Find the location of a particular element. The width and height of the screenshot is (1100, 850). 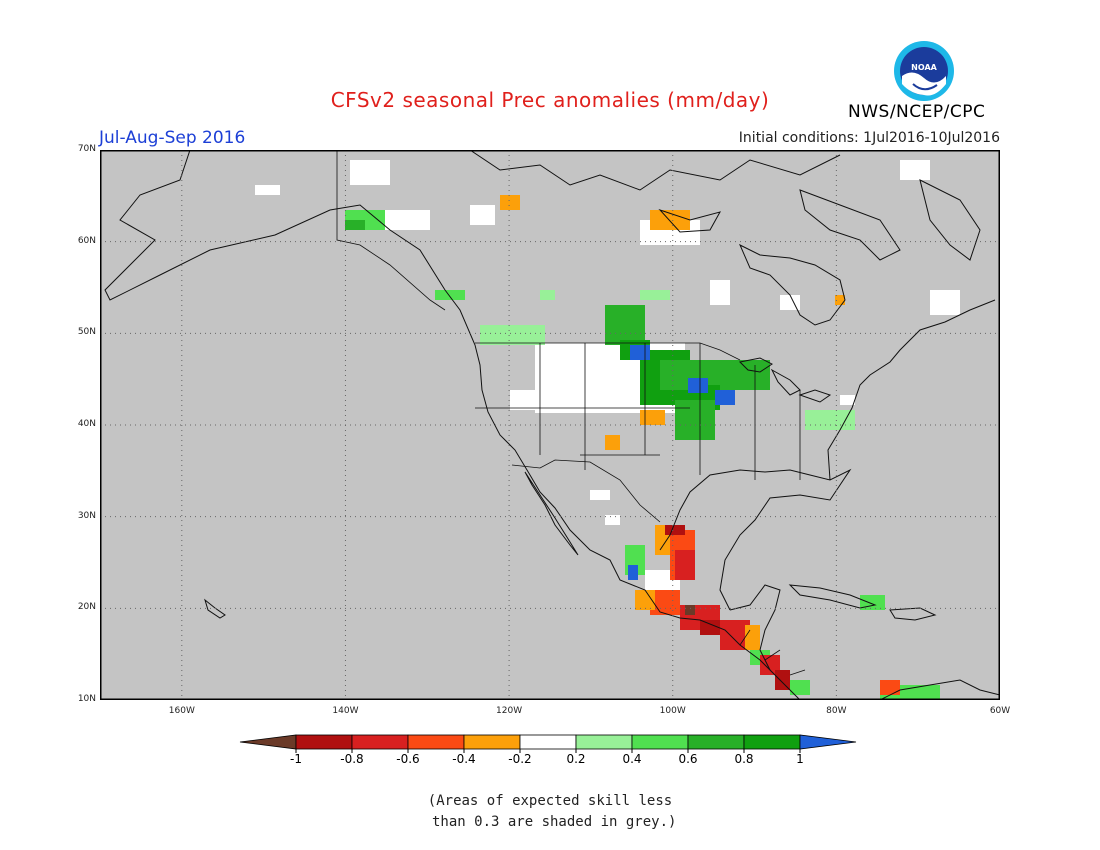

precip-colorbar is located at coordinates (548, 743).